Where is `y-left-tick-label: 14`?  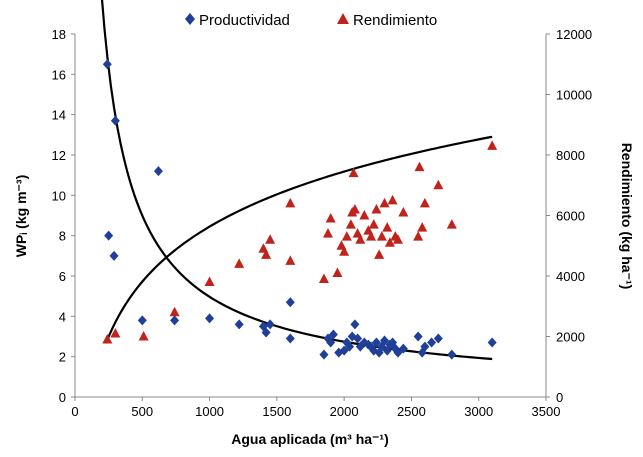
y-left-tick-label: 14 is located at coordinates (59, 115).